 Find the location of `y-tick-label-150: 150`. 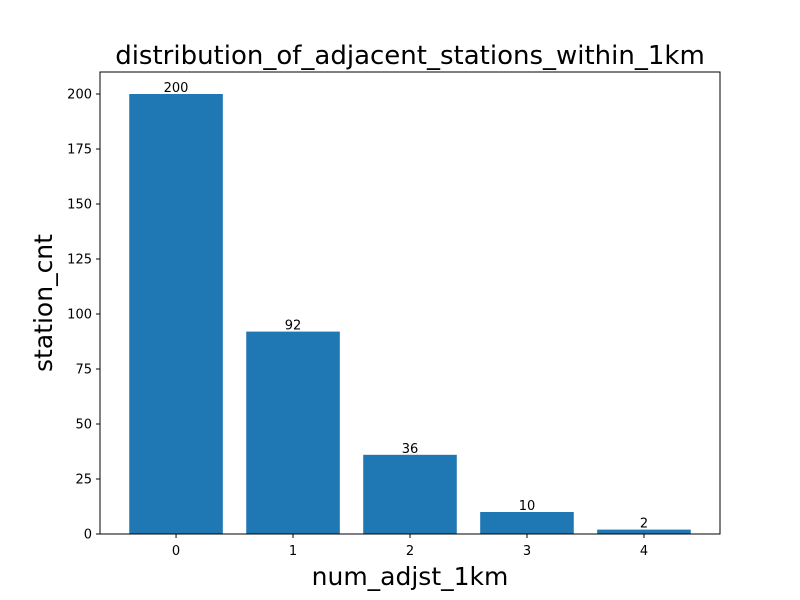

y-tick-label-150: 150 is located at coordinates (79, 205).